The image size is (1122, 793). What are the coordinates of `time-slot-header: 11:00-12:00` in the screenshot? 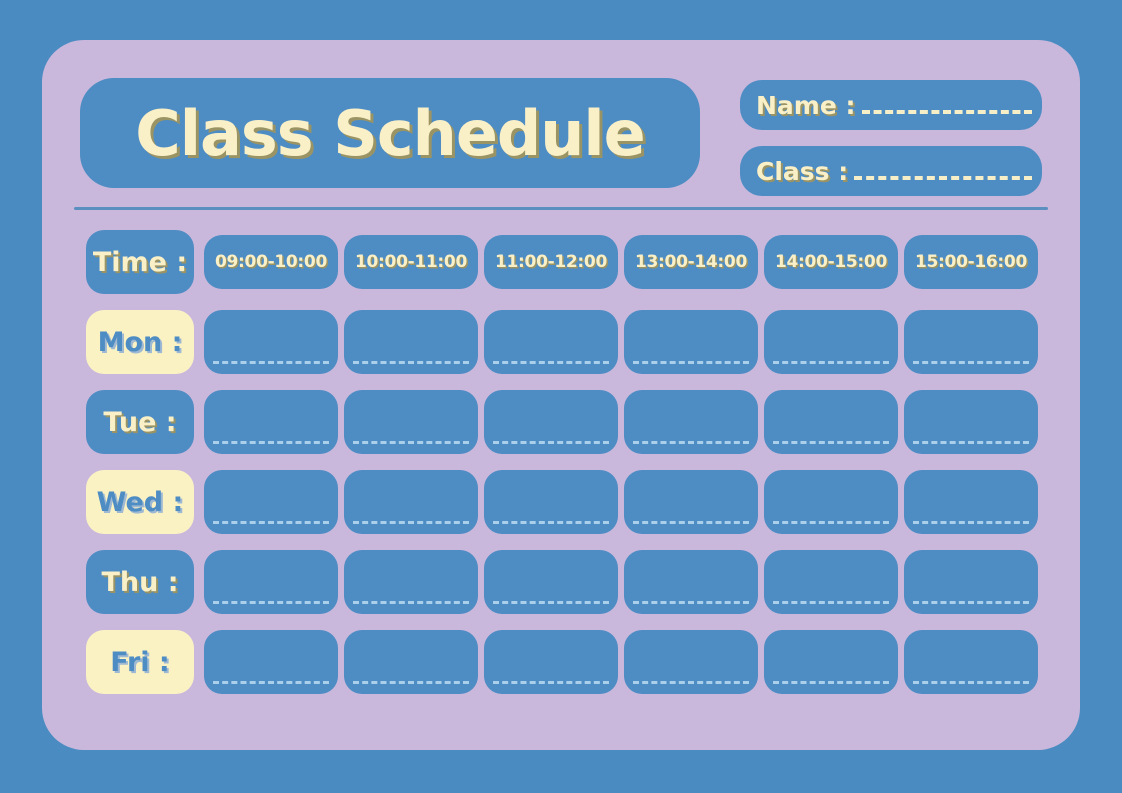 It's located at (551, 262).